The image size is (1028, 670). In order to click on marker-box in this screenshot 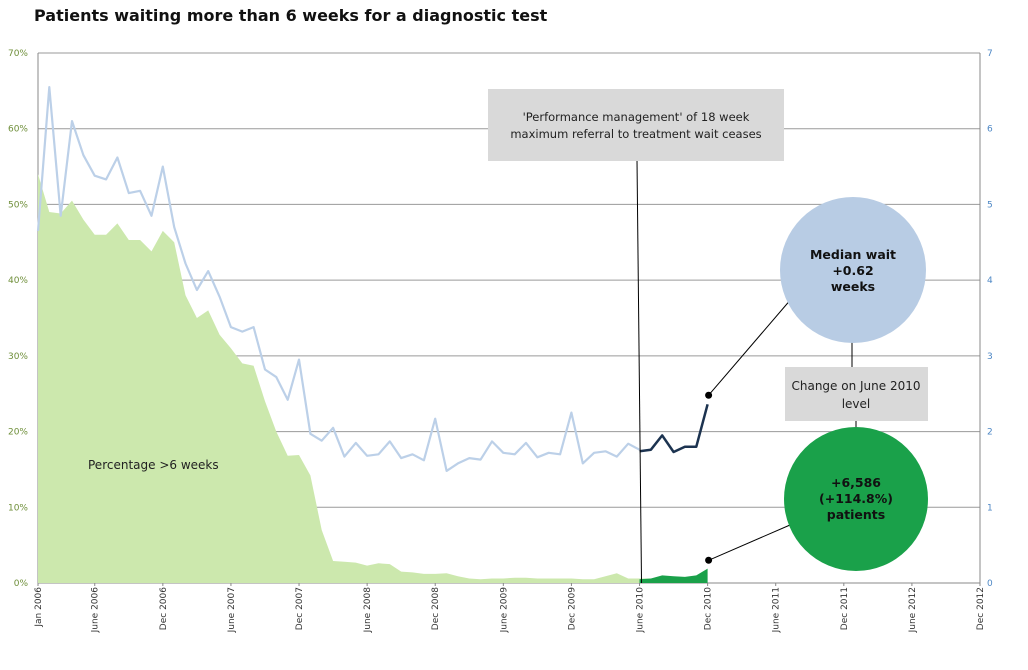, I will do `click(636, 125)`.